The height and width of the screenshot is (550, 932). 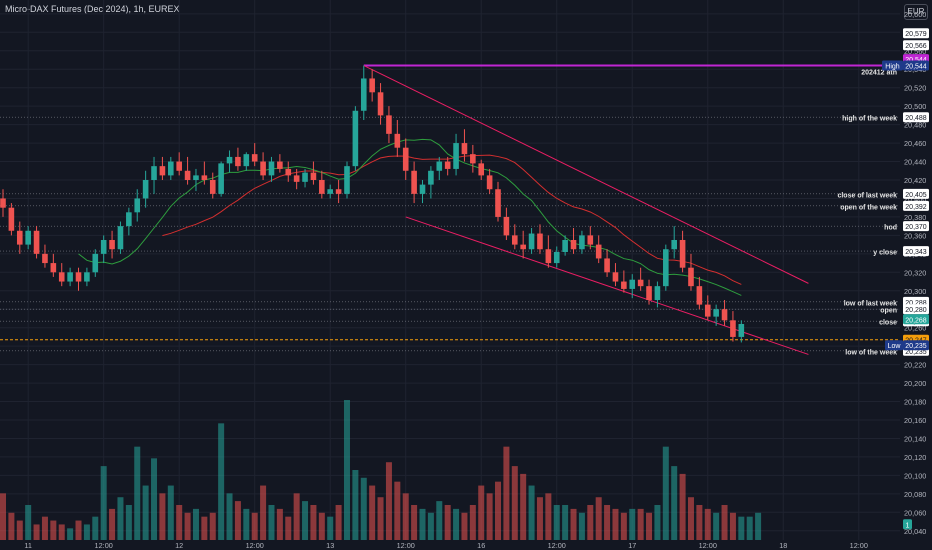 I want to click on y-tick-label: 20,100, so click(x=915, y=475).